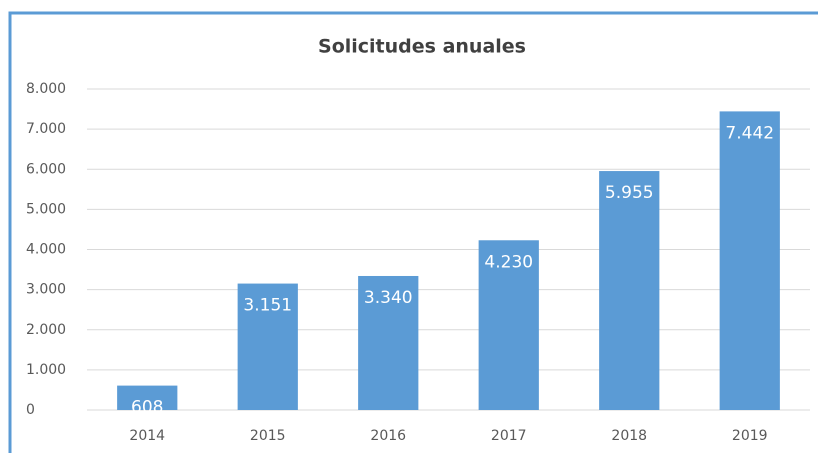  I want to click on y-tick-label: 5.000, so click(46, 209).